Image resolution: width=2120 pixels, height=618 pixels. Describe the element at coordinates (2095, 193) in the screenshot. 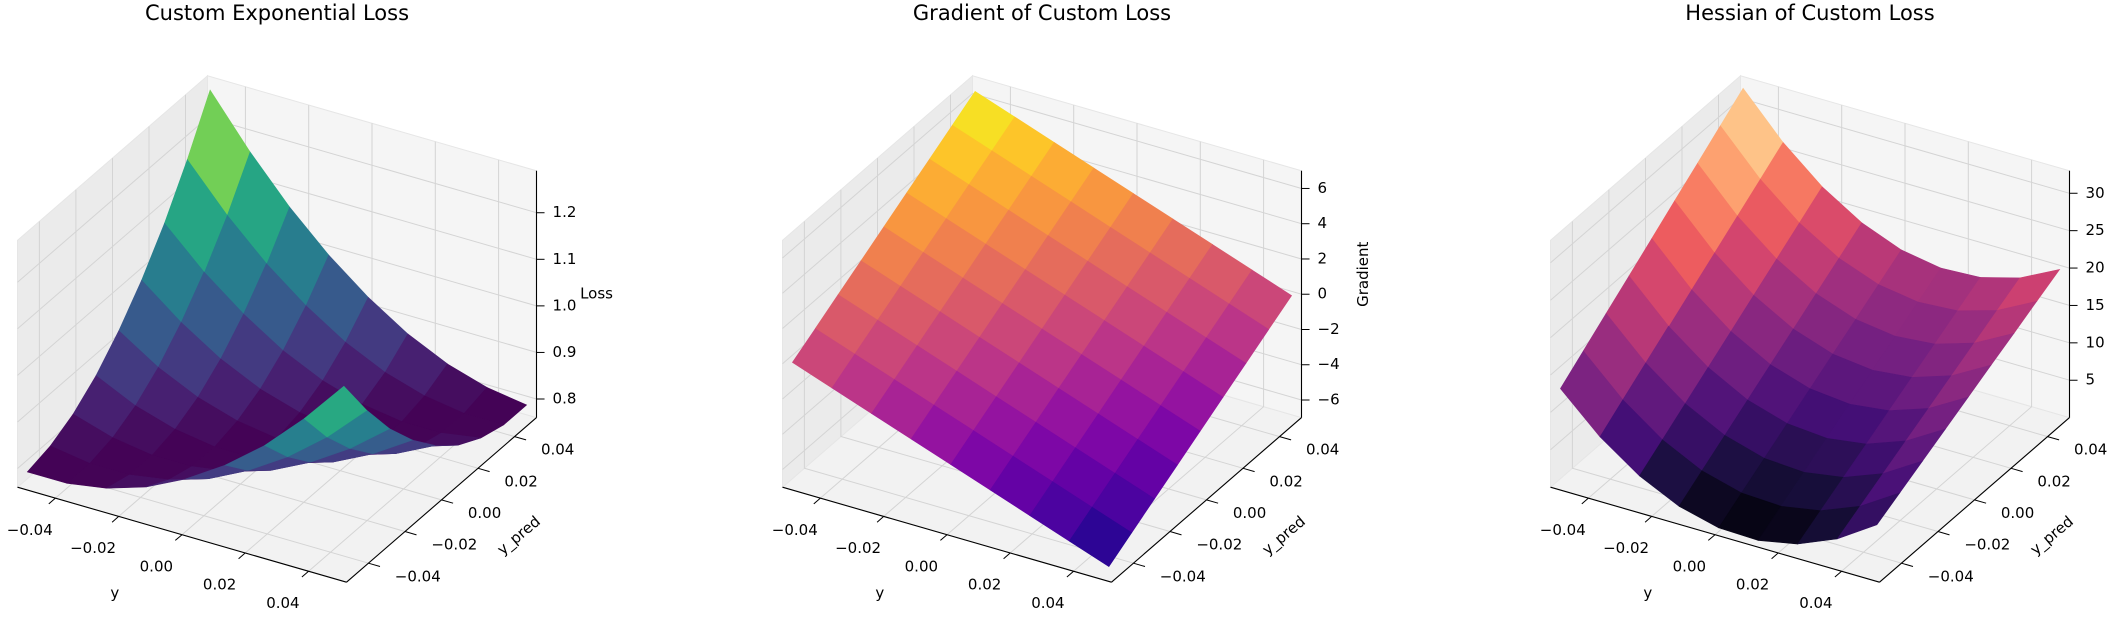

I see `z-tick-label: 30` at that location.